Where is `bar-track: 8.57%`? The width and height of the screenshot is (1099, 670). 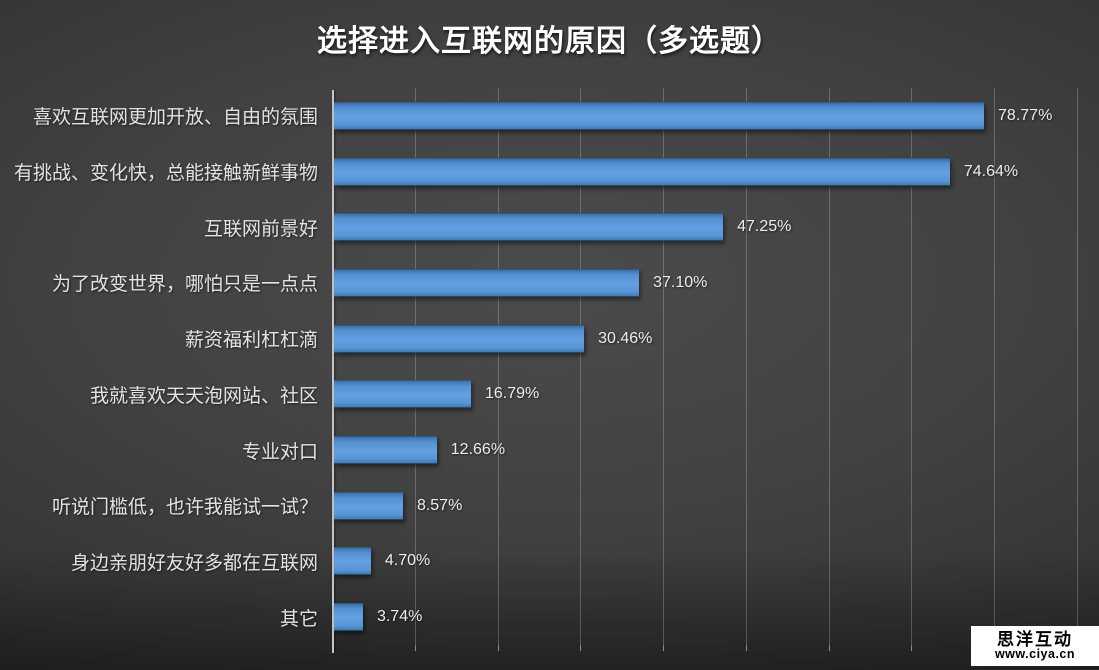
bar-track: 8.57% is located at coordinates (704, 506).